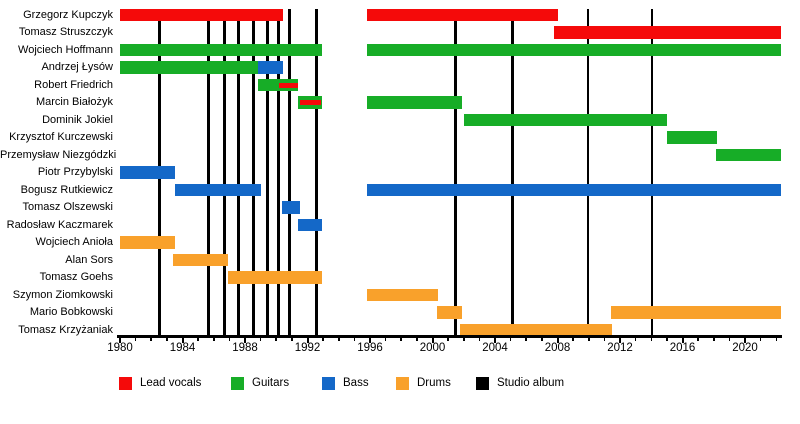  What do you see at coordinates (682, 347) in the screenshot?
I see `axis-tick-label: 2016` at bounding box center [682, 347].